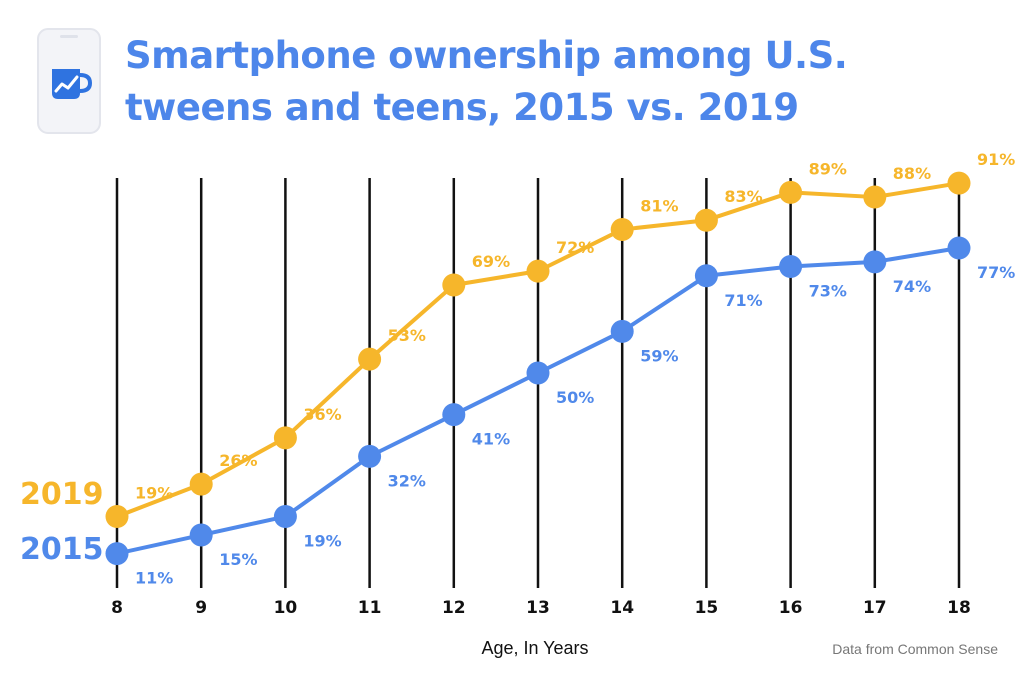  I want to click on data-label-2019-age-18: 91%, so click(996, 159).